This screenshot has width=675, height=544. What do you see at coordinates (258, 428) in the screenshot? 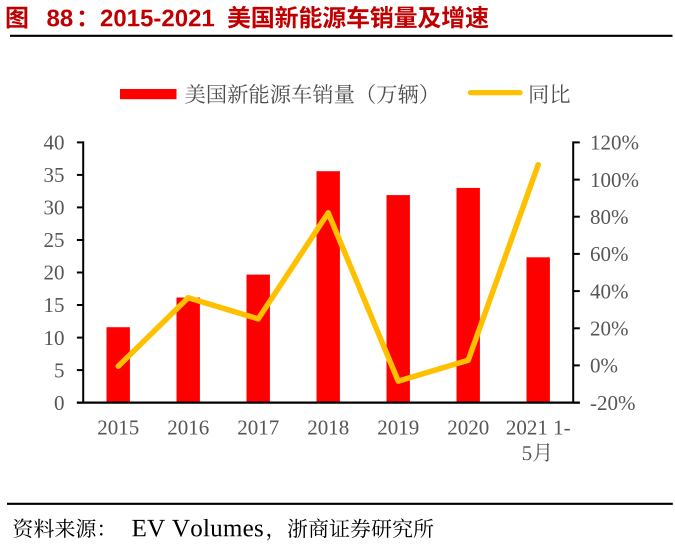
I see `svg-text: 2017` at bounding box center [258, 428].